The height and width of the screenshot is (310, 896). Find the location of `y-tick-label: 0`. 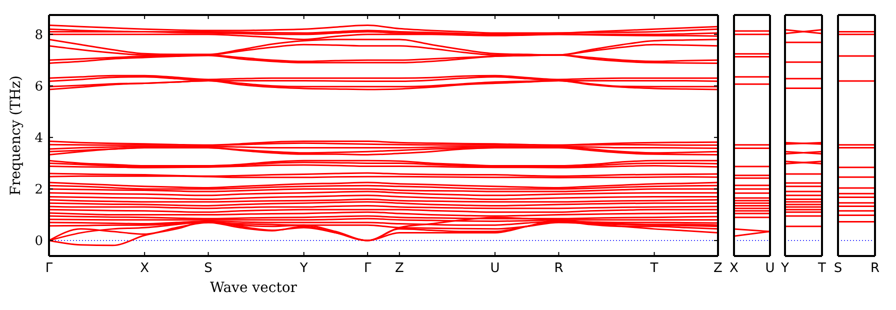

y-tick-label: 0 is located at coordinates (38, 242).